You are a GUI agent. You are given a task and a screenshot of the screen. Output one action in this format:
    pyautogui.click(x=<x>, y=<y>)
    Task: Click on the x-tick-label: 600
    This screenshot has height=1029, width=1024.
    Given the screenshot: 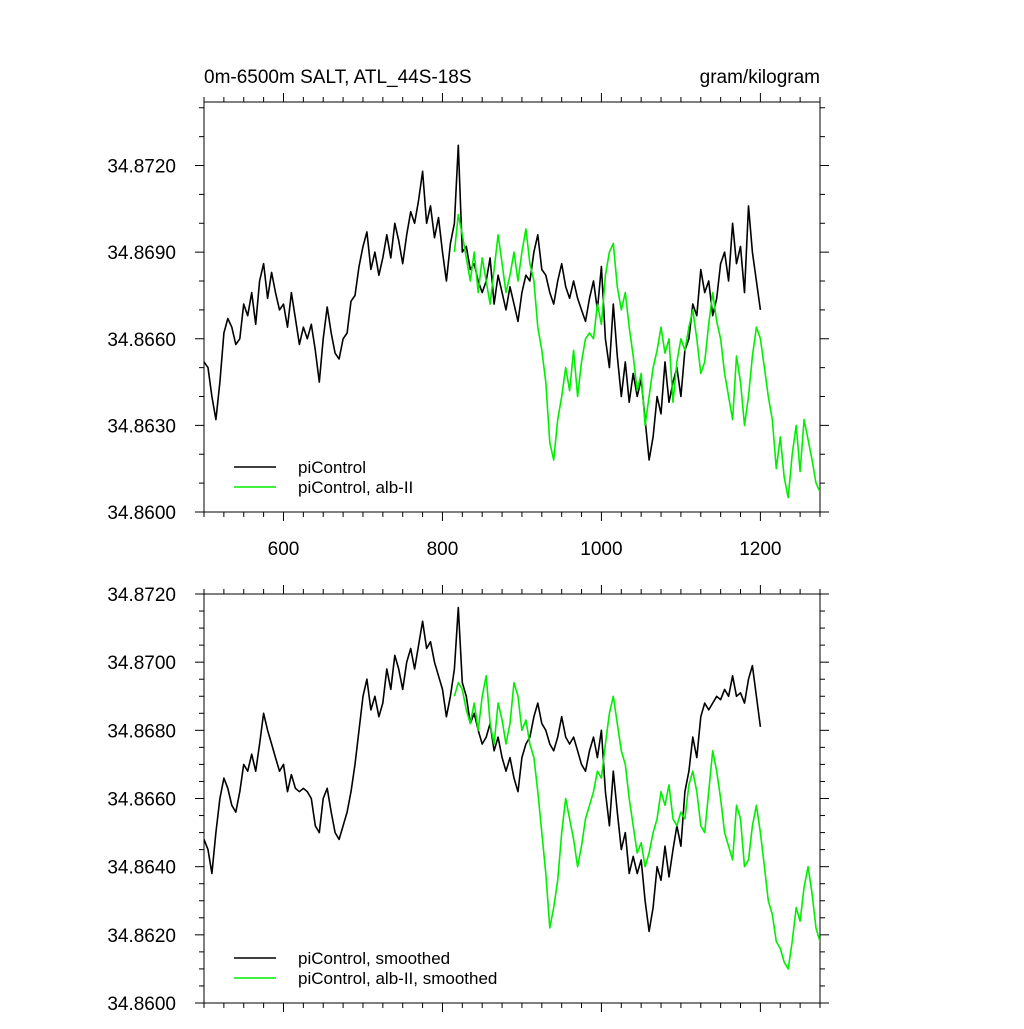 What is the action you would take?
    pyautogui.click(x=284, y=549)
    